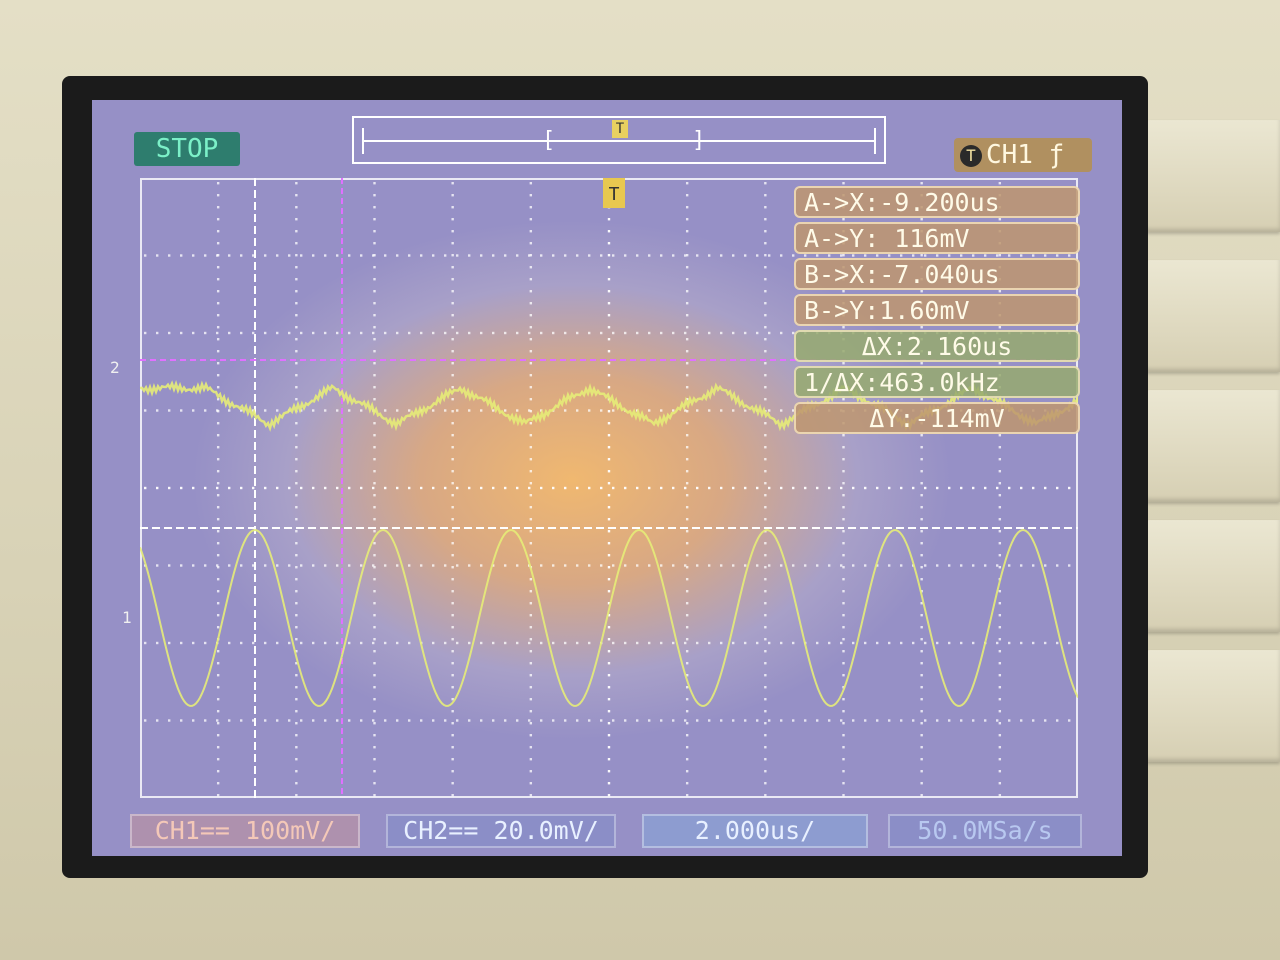  What do you see at coordinates (245, 831) in the screenshot?
I see `ch1-scale-readout: CH1== 100mV/` at bounding box center [245, 831].